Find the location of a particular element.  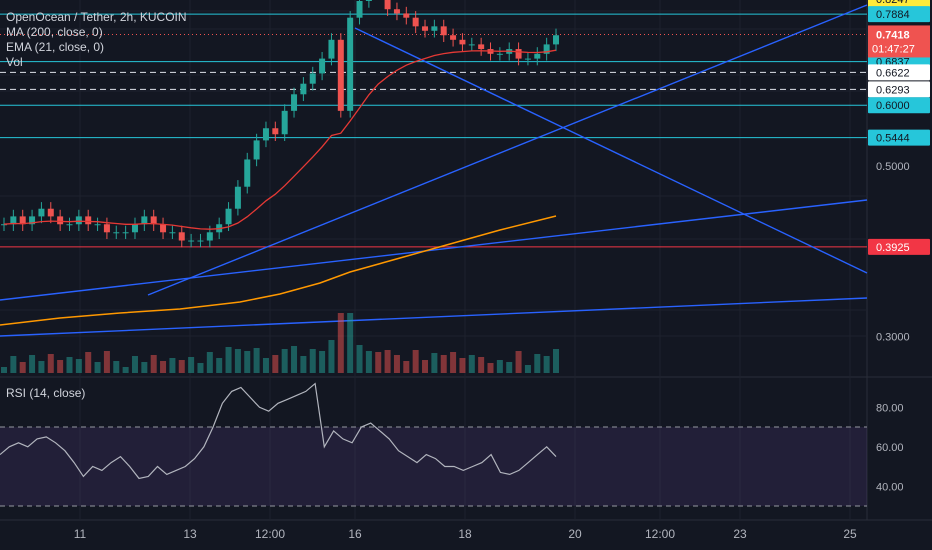

time-tick-label: 23 is located at coordinates (740, 534).